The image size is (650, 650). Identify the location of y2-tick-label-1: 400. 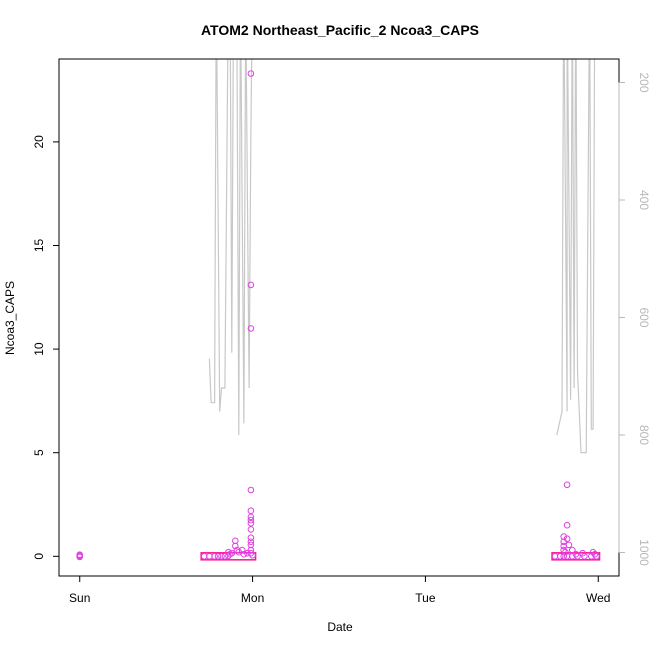
(643, 200).